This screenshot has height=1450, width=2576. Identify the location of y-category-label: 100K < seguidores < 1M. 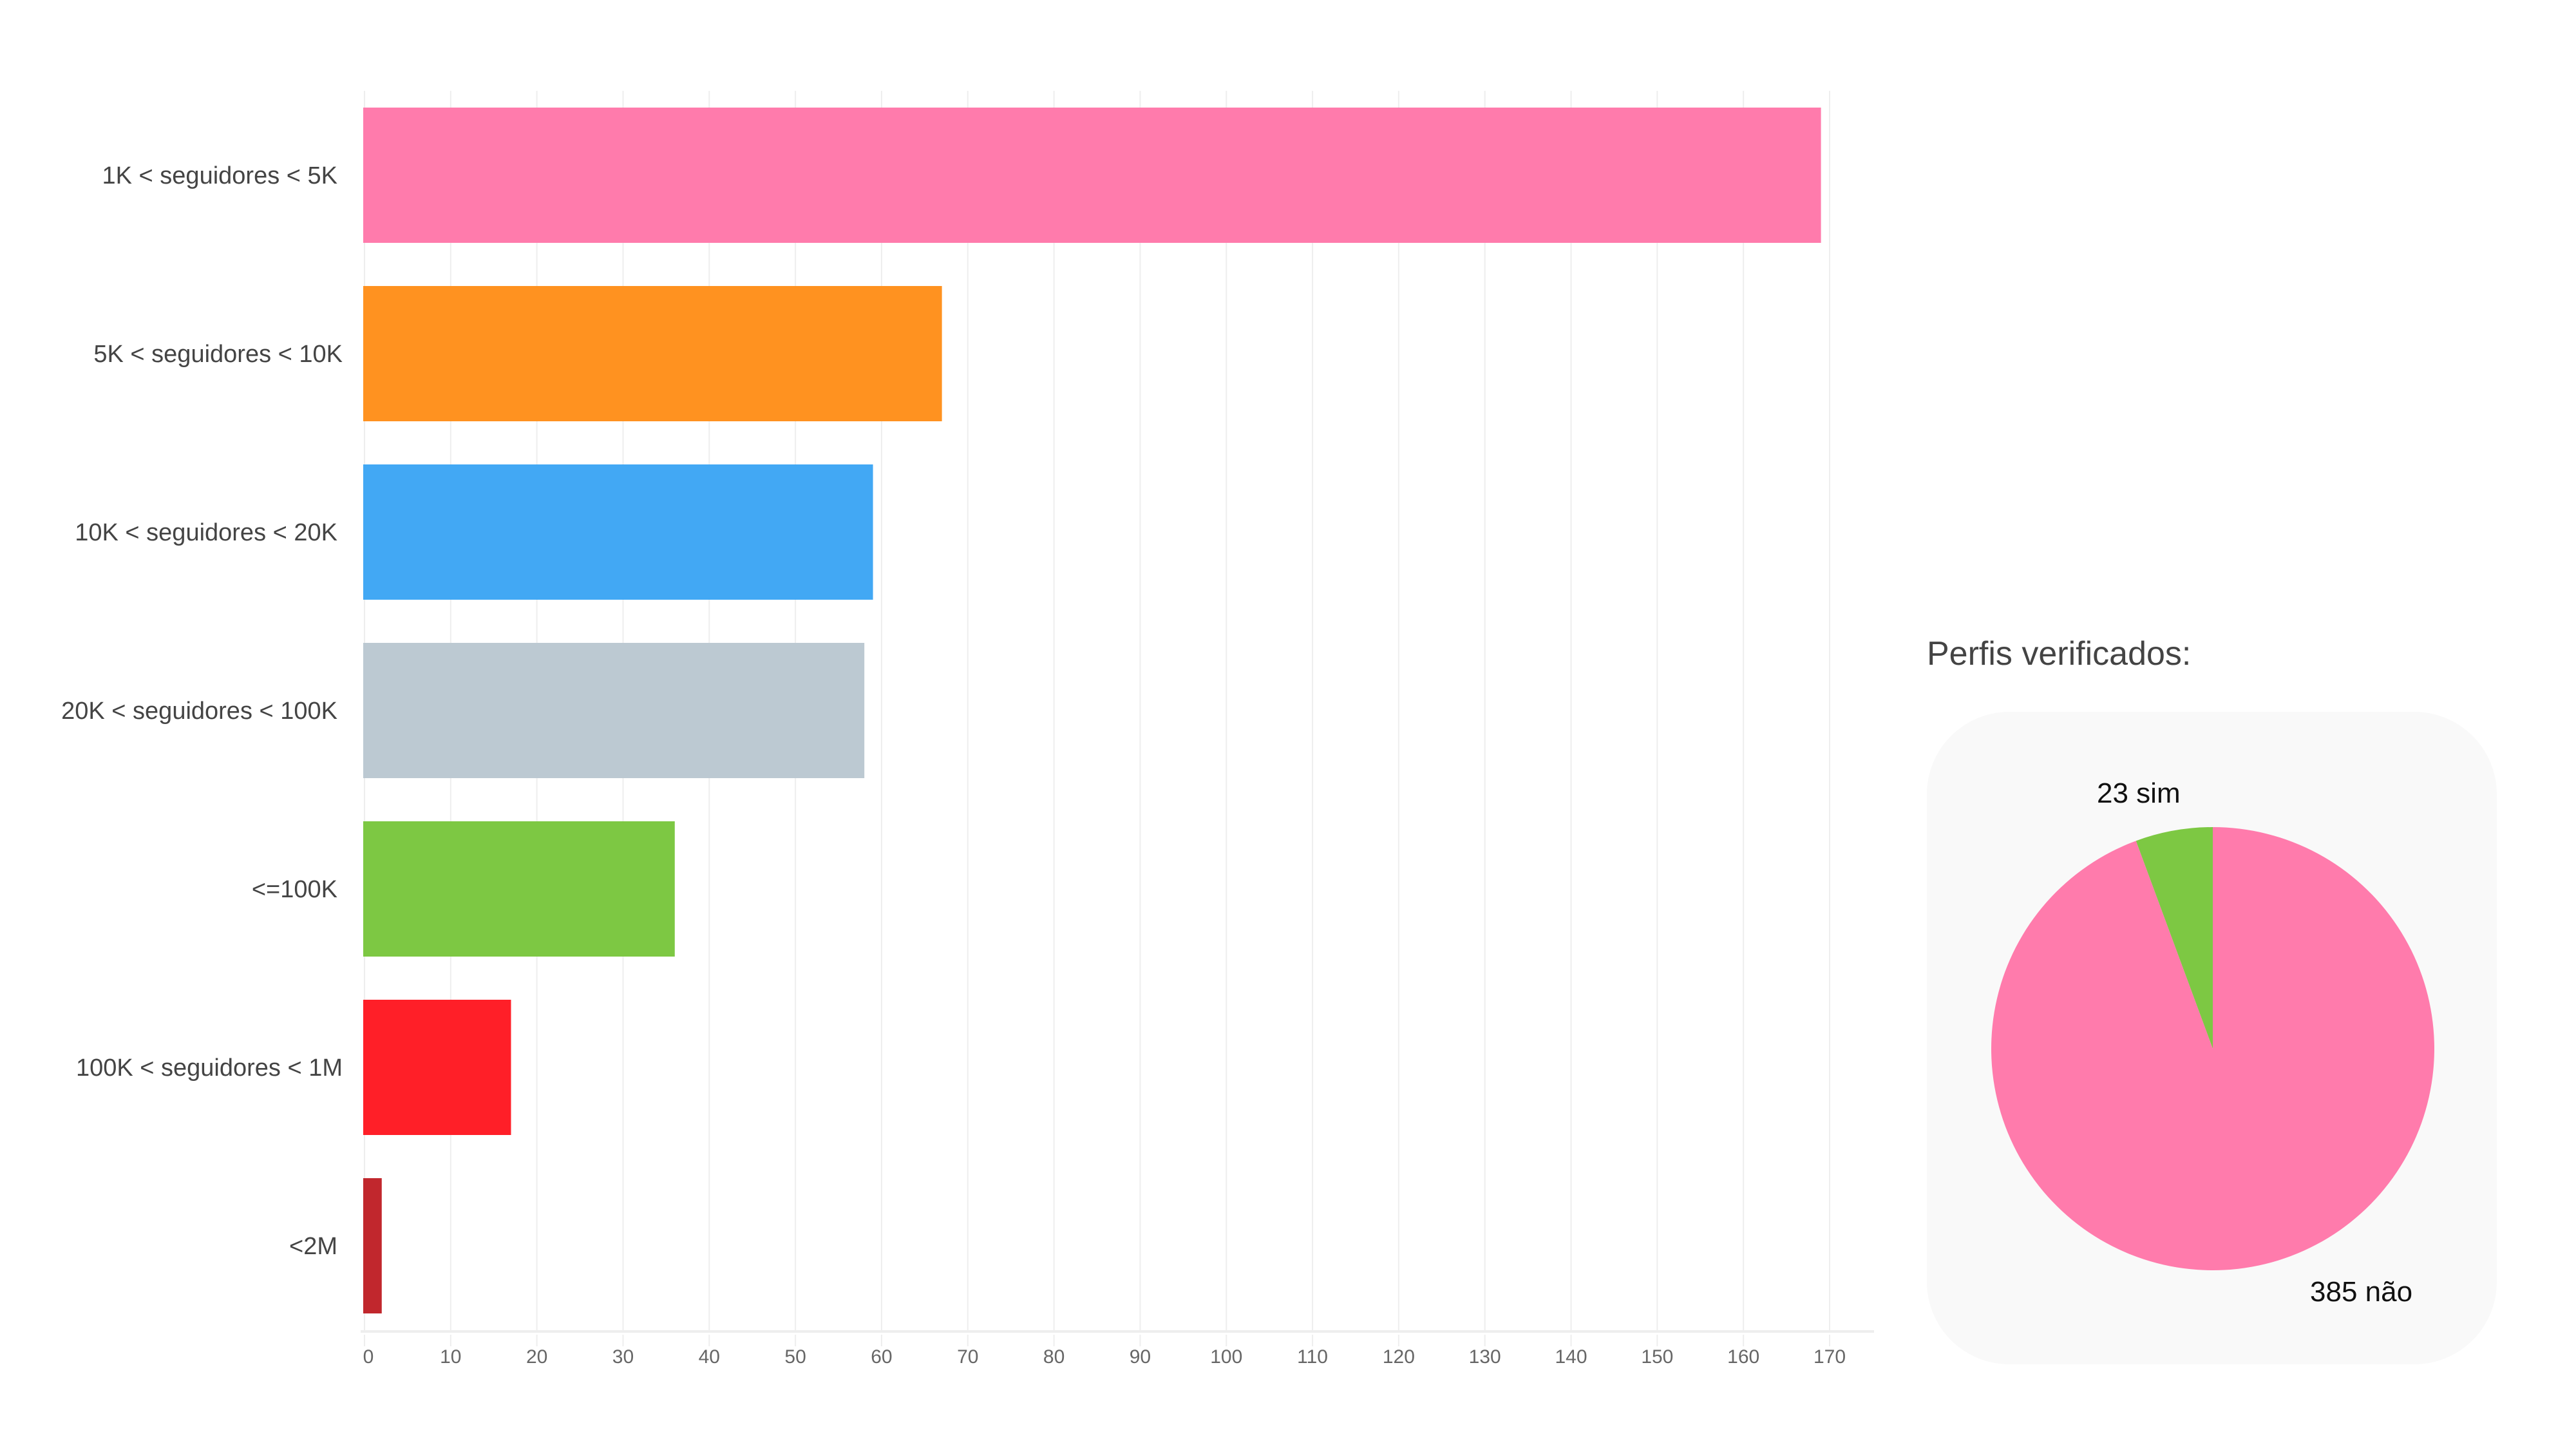
(209, 1068).